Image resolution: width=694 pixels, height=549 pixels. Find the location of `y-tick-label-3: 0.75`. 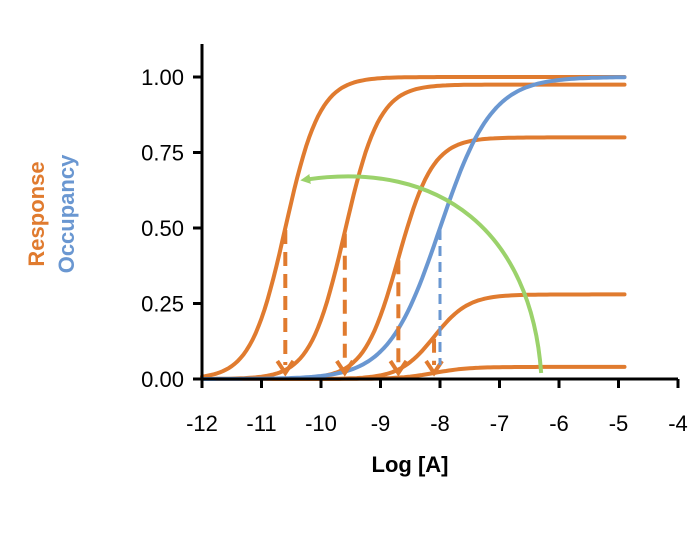

y-tick-label-3: 0.75 is located at coordinates (162, 153).